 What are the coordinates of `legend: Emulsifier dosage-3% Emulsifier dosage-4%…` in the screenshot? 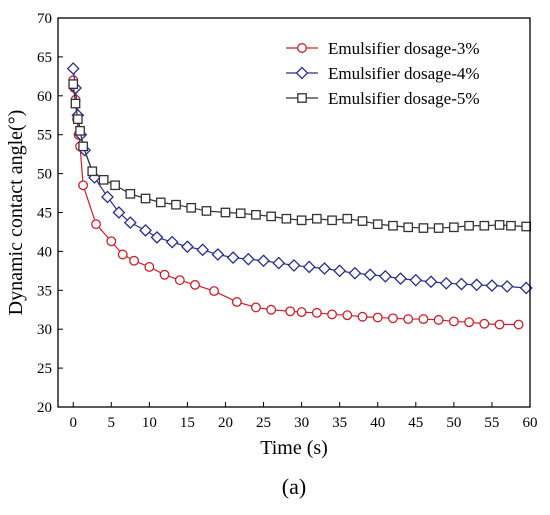 It's located at (383, 73).